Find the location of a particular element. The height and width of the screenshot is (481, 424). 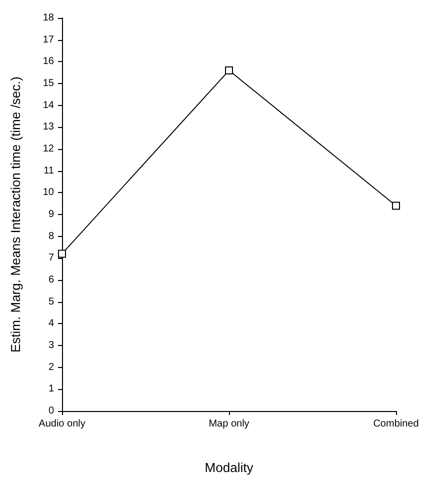

y-tick-label: 1 is located at coordinates (51, 389).